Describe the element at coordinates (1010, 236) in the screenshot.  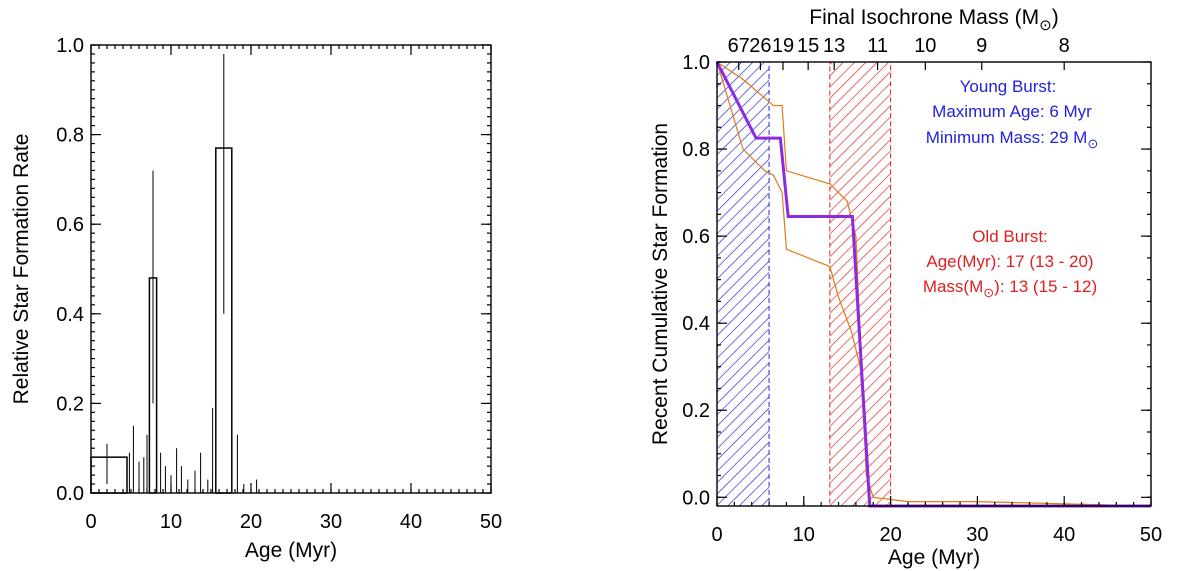
I see `old-burst-title: Old Burst:` at that location.